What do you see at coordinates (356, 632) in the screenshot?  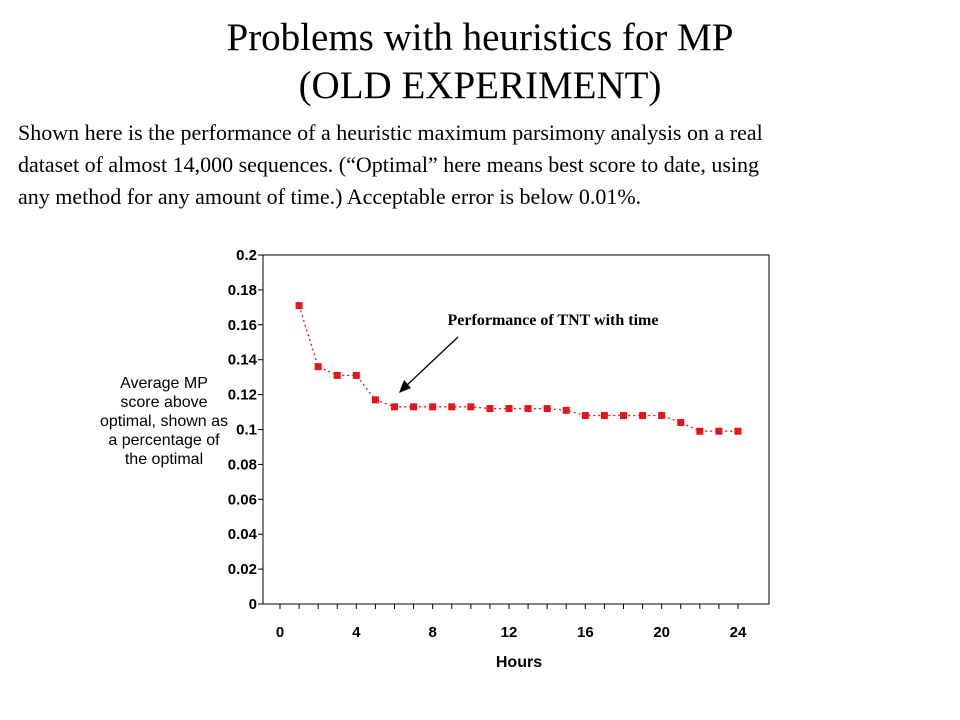 I see `x-tick-label: 4` at bounding box center [356, 632].